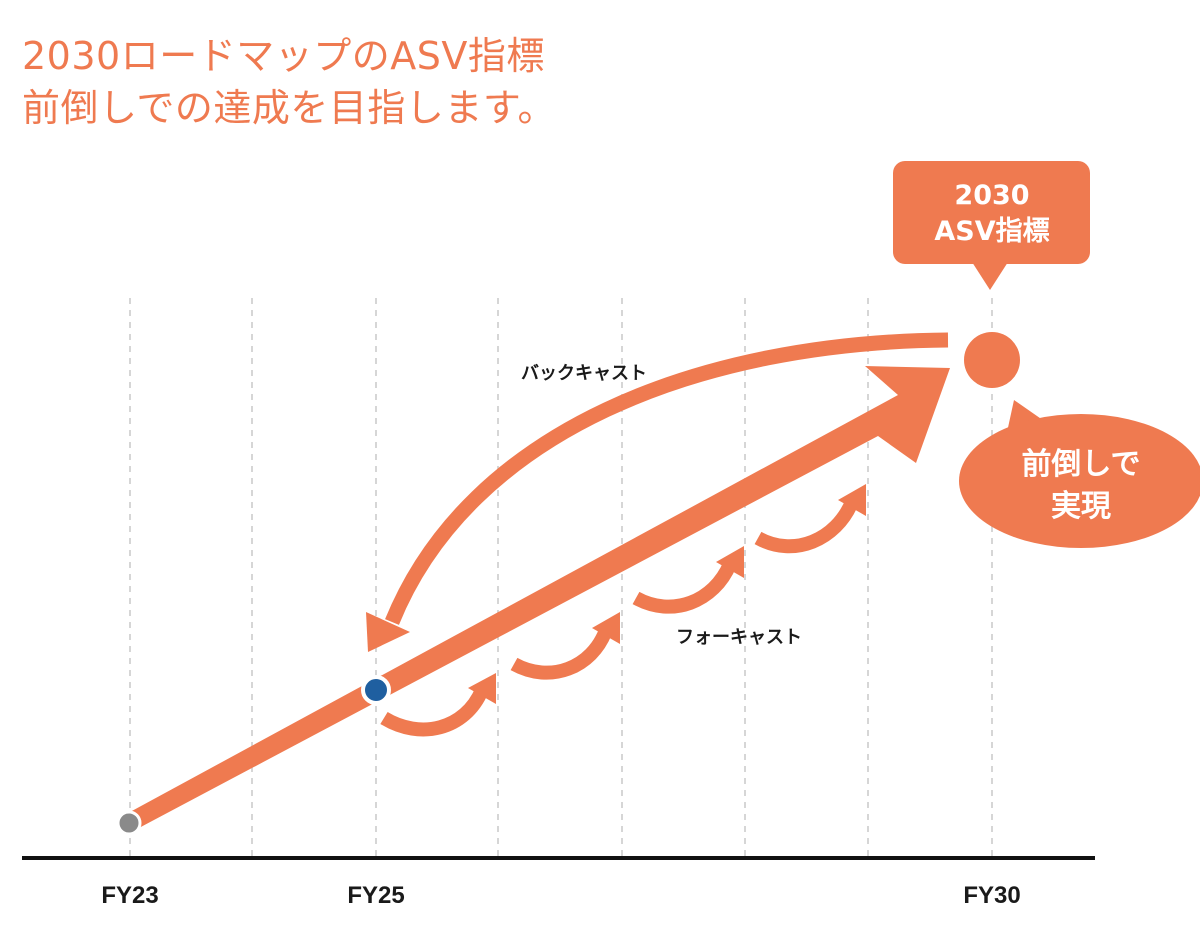  I want to click on x-axis-label-fy25: FY25, so click(375, 895).